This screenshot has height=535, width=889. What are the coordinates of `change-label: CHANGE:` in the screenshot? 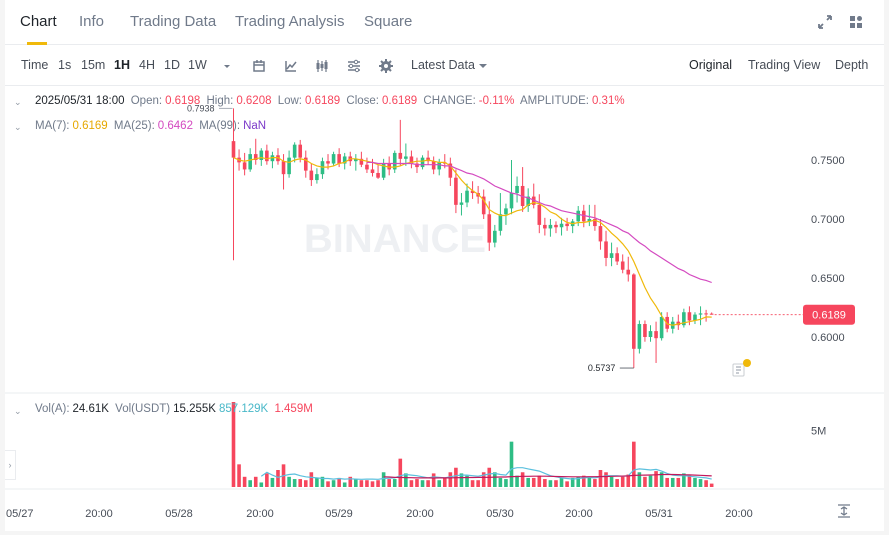 It's located at (449, 101).